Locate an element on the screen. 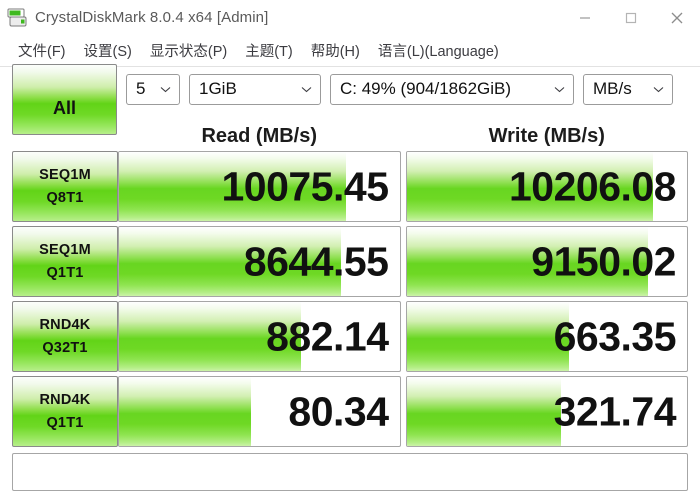 The image size is (700, 503). drive-dropdown: C: 49% (904/1862GiB) is located at coordinates (452, 89).